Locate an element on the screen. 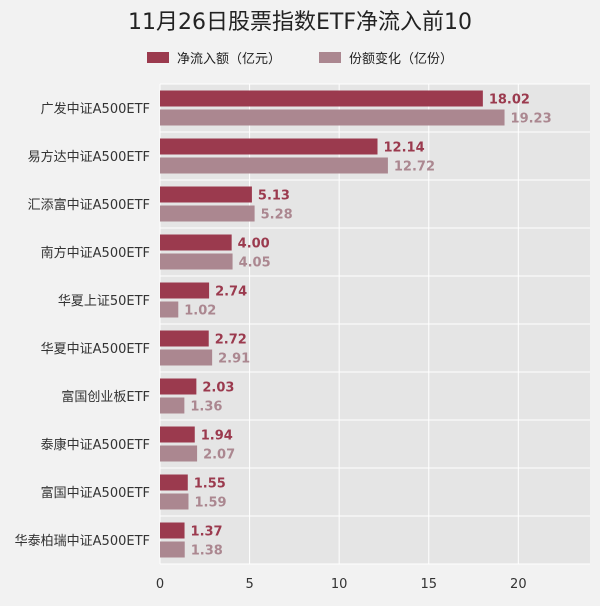 Image resolution: width=600 pixels, height=606 pixels. x-tick-label: 10 is located at coordinates (339, 584).